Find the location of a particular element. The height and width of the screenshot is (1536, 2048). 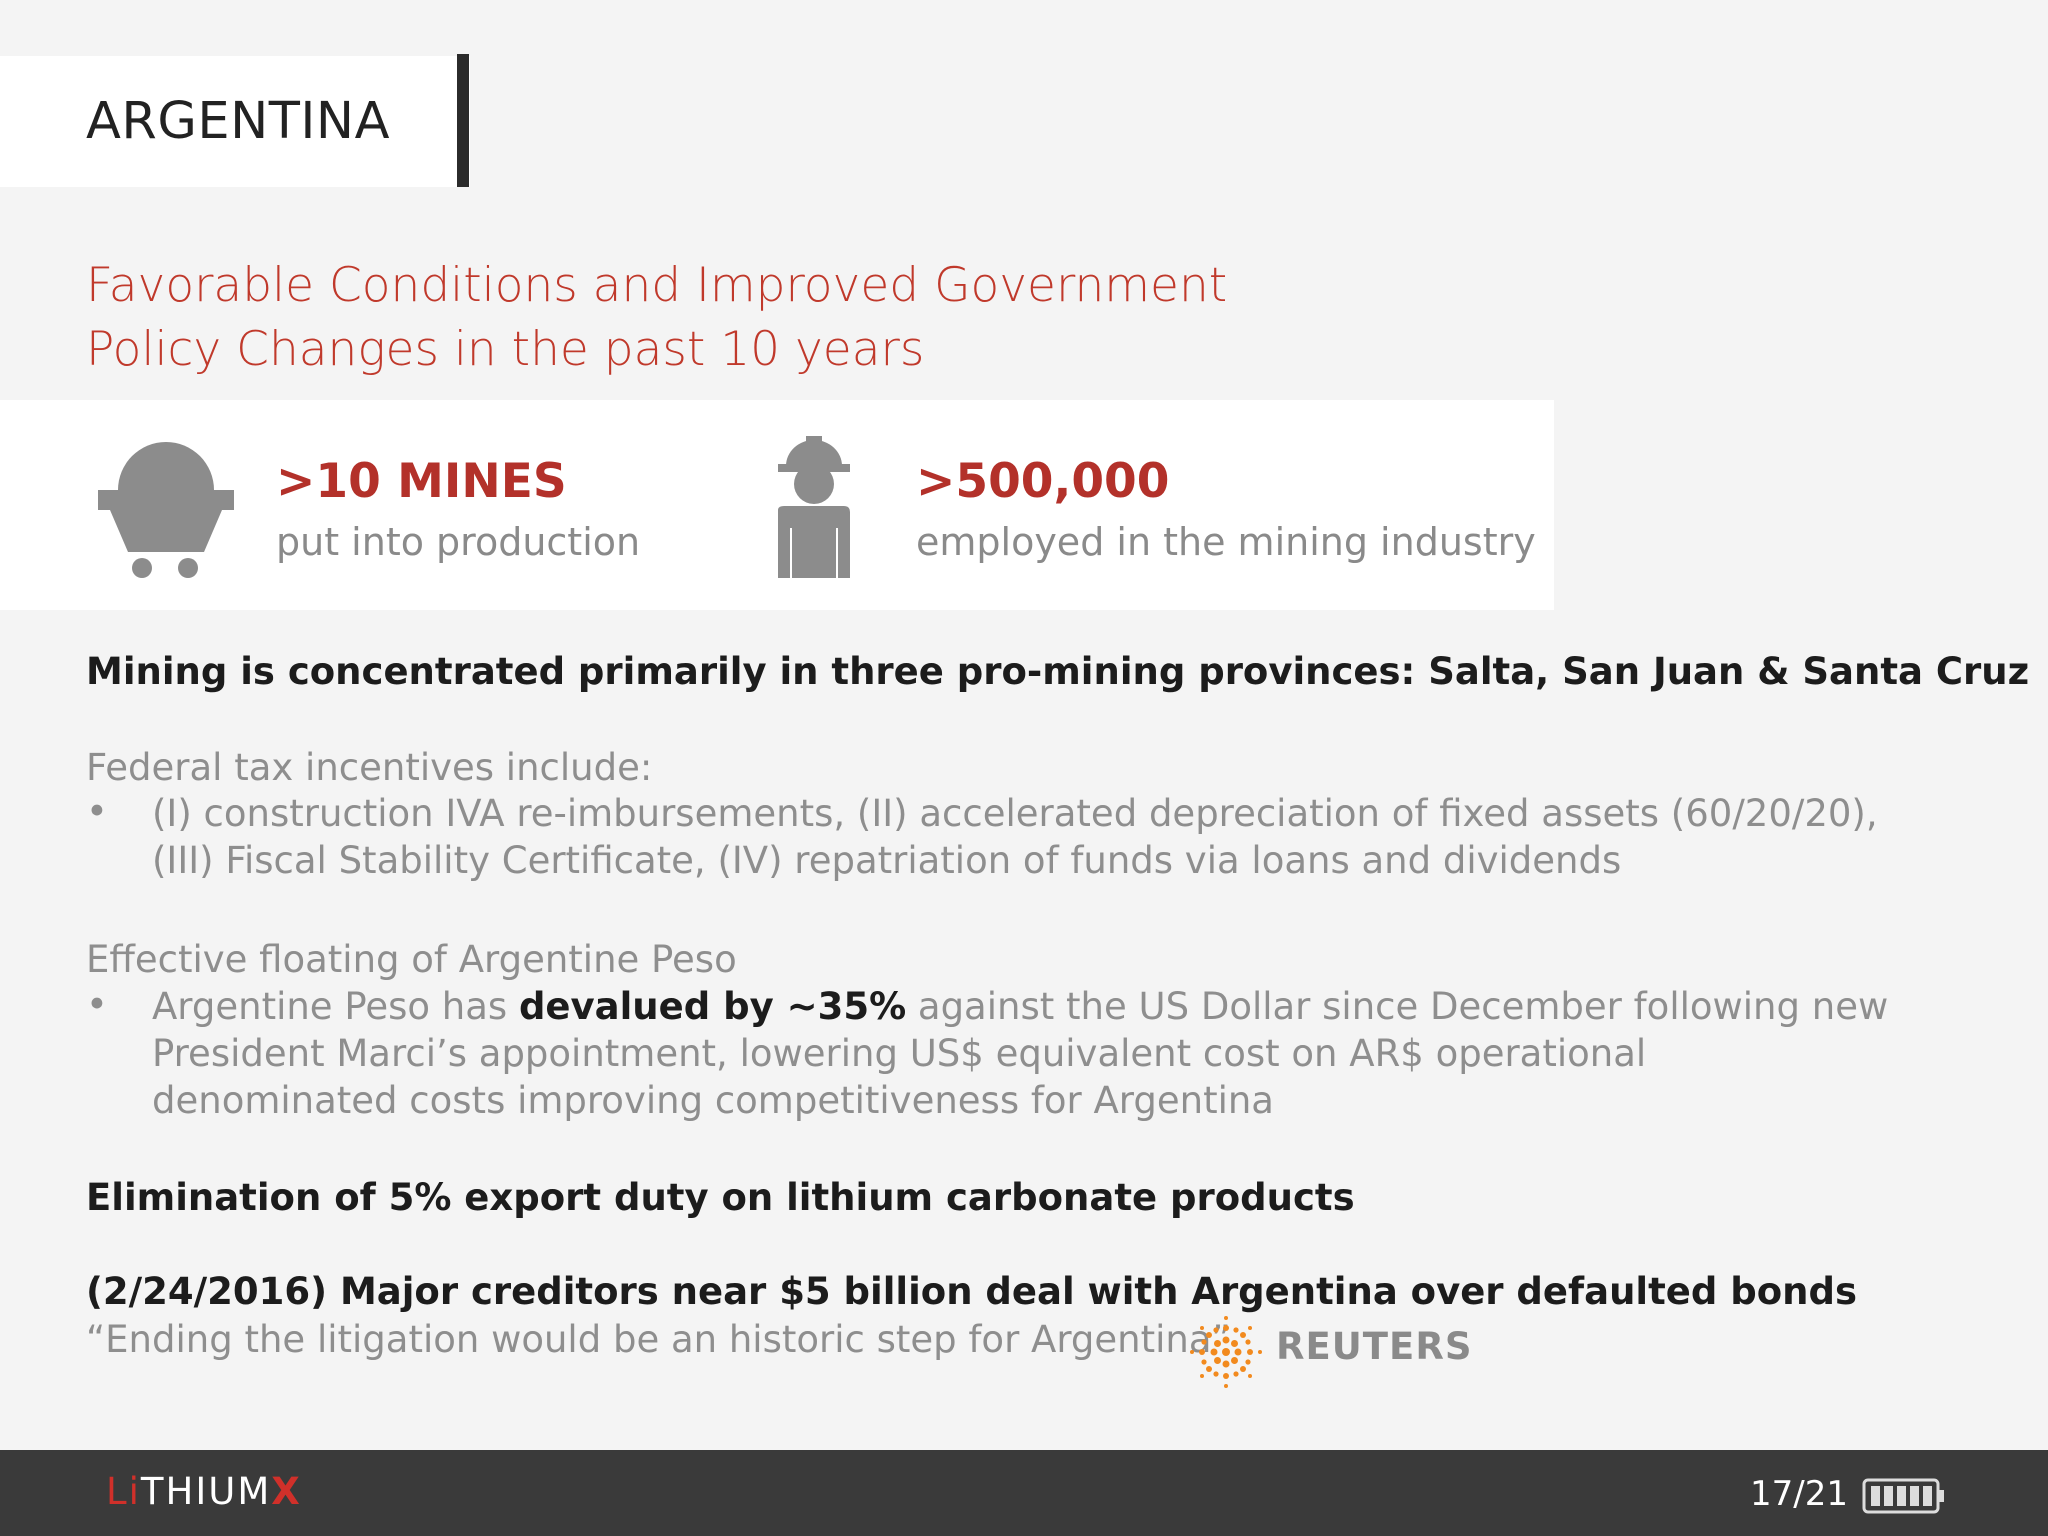

title-accent-bar is located at coordinates (463, 120).